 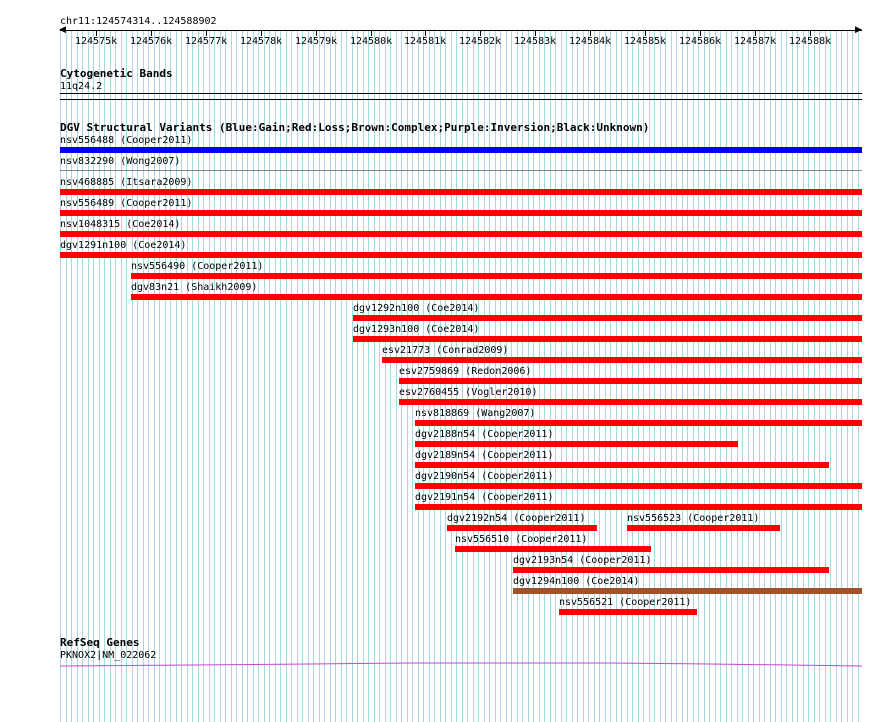 What do you see at coordinates (755, 41) in the screenshot?
I see `ruler-tick-label: 124587k` at bounding box center [755, 41].